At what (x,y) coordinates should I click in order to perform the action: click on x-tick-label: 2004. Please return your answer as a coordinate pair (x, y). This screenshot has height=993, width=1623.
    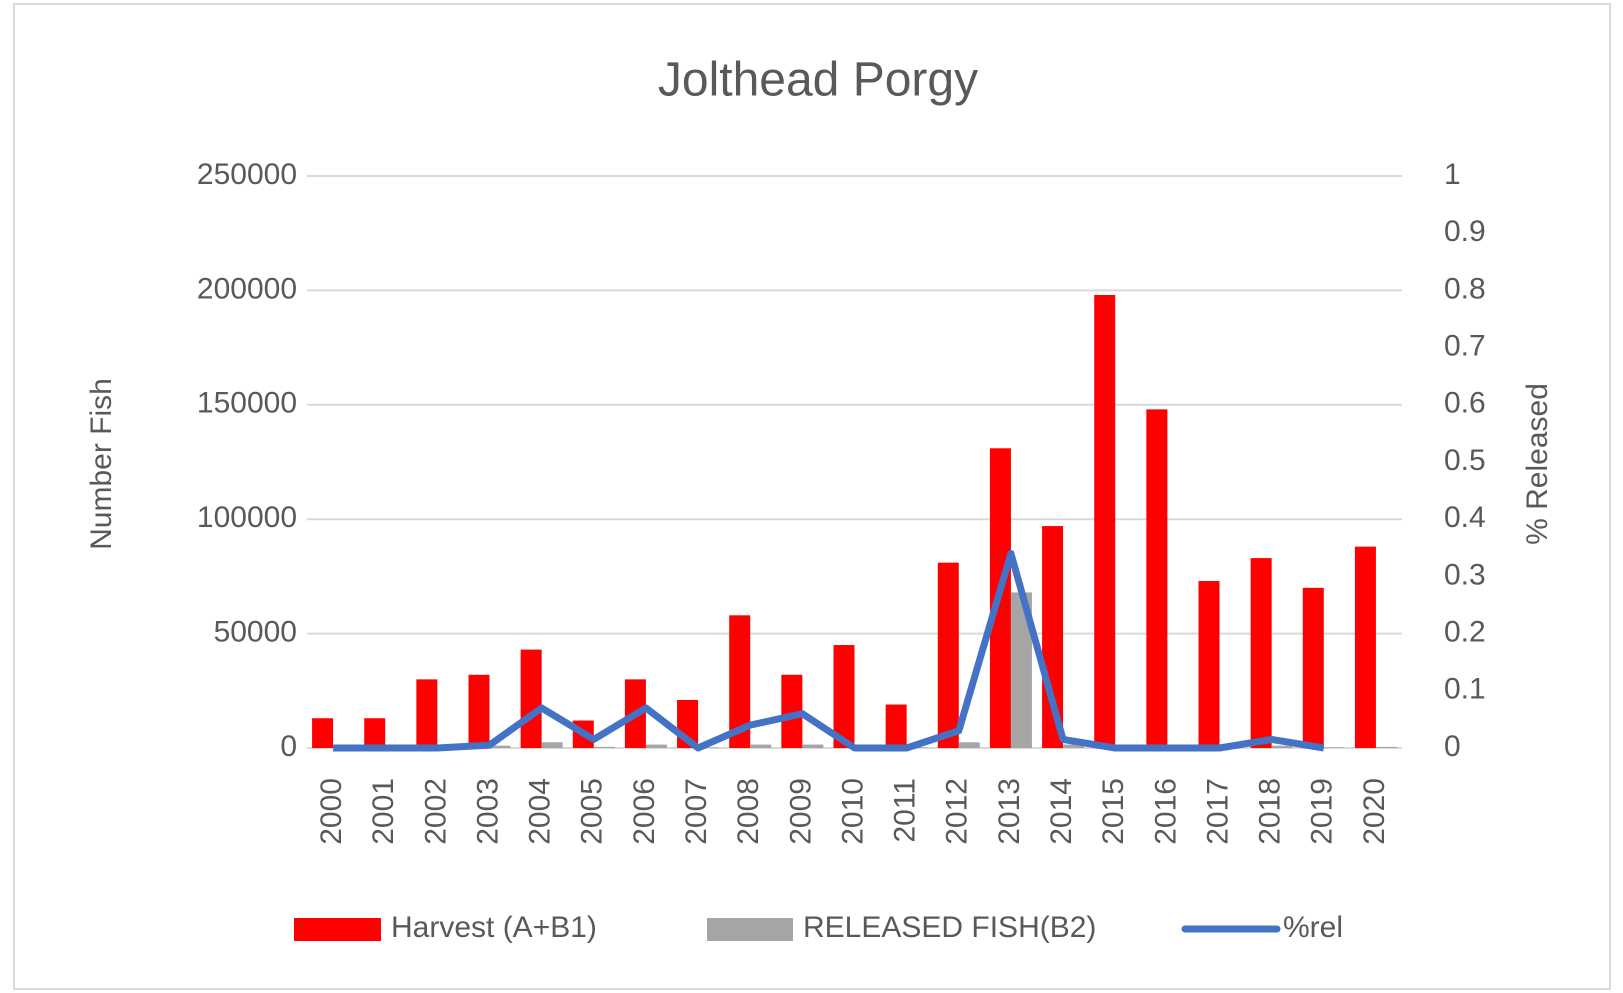
    Looking at the image, I should click on (540, 811).